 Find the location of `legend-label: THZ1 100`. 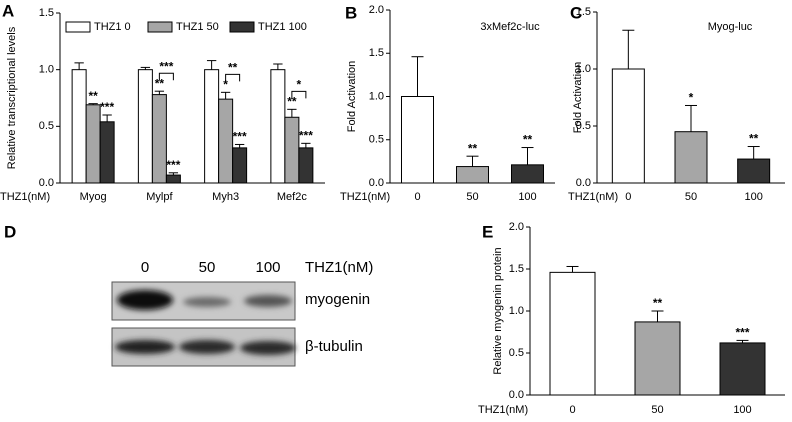

legend-label: THZ1 100 is located at coordinates (282, 27).